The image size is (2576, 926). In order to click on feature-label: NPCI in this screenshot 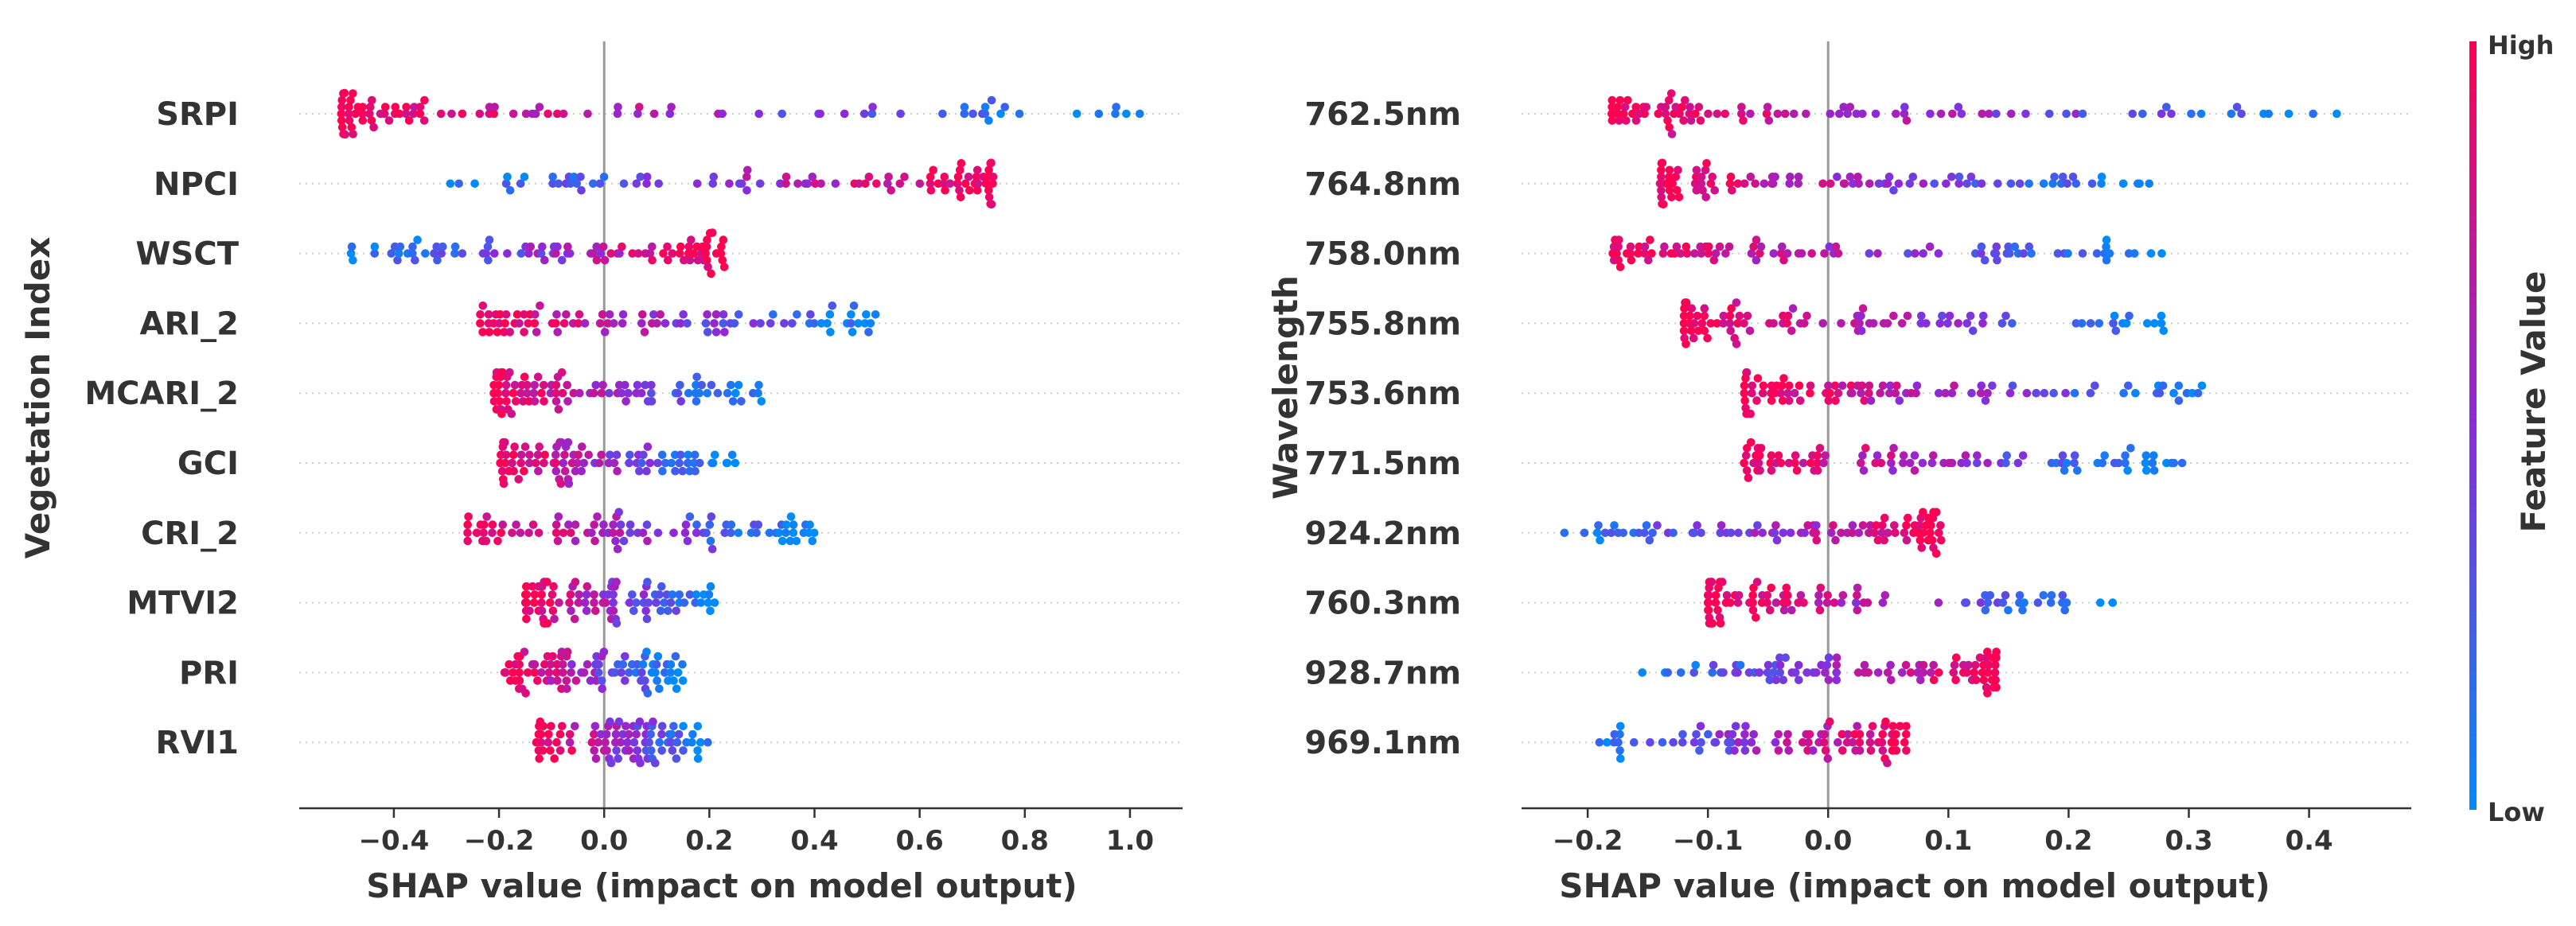, I will do `click(196, 184)`.